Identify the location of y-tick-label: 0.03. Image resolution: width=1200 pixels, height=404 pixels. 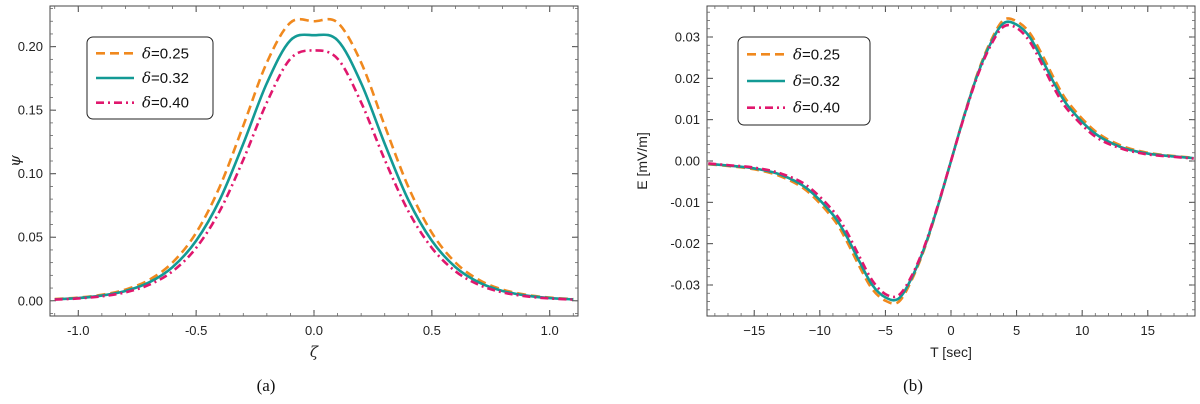
(687, 37).